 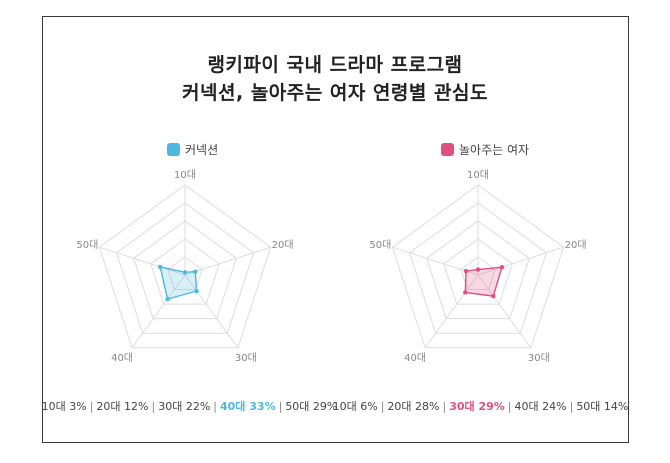 What do you see at coordinates (122, 358) in the screenshot?
I see `radar-axis-label-connection-3: 40대` at bounding box center [122, 358].